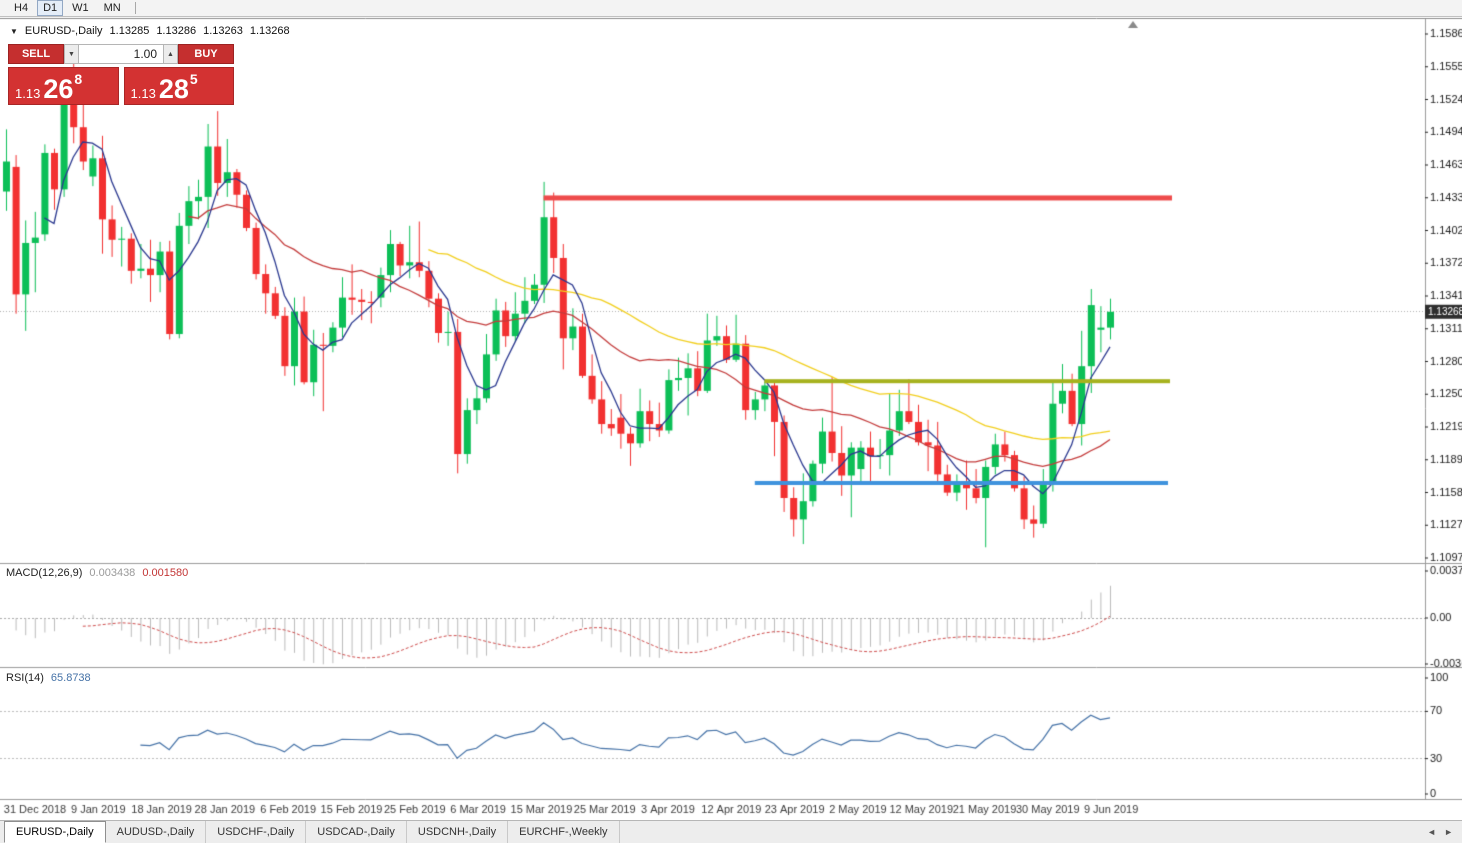  Describe the element at coordinates (78, 79) in the screenshot. I see `sell-price-point: 8` at that location.